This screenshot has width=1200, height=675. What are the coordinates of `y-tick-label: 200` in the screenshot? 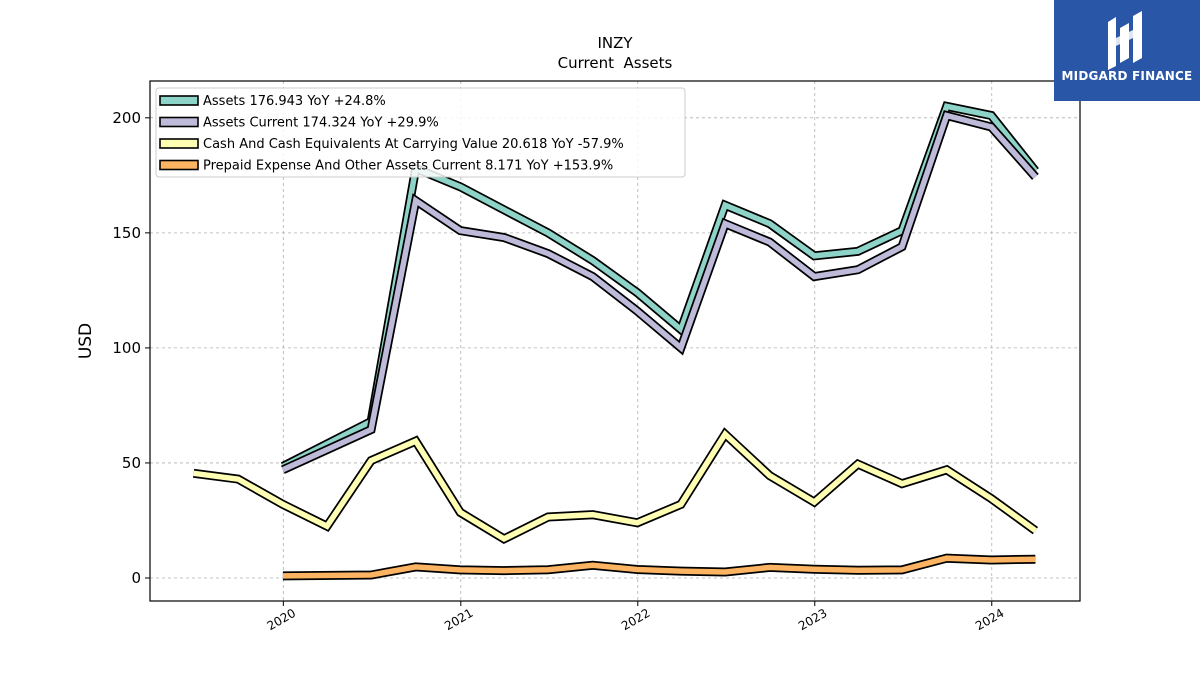 It's located at (126, 118).